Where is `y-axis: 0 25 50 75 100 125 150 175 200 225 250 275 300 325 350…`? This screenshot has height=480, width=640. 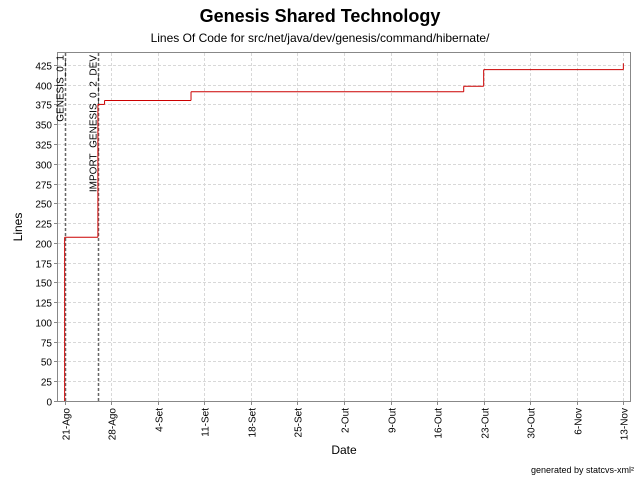 y-axis: 0 25 50 75 100 125 150 175 200 225 250 275 300 325 350… is located at coordinates (46, 235).